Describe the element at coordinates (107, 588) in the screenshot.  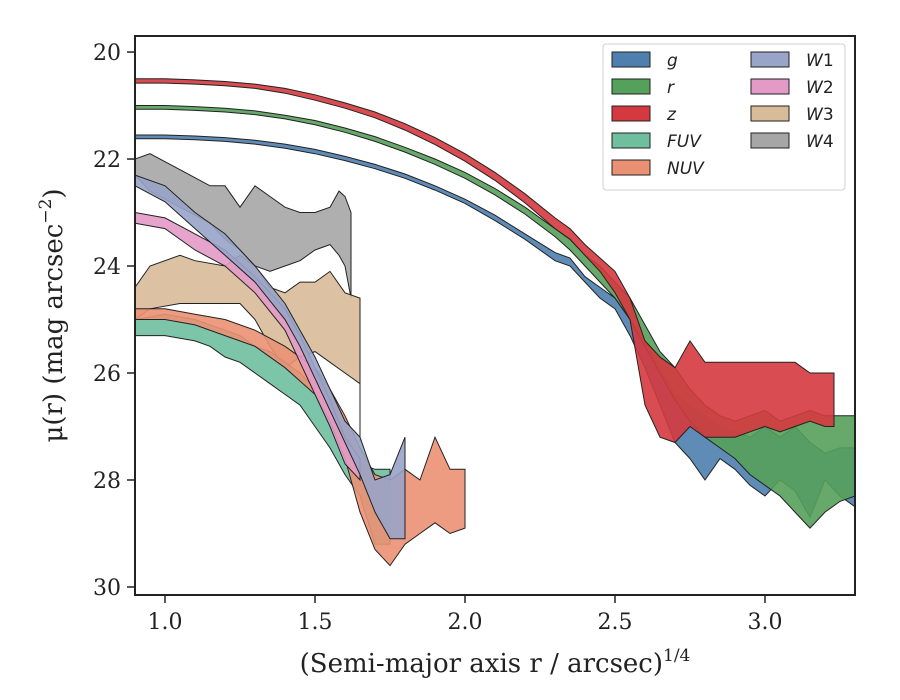
I see `y-tick-label: 30` at that location.